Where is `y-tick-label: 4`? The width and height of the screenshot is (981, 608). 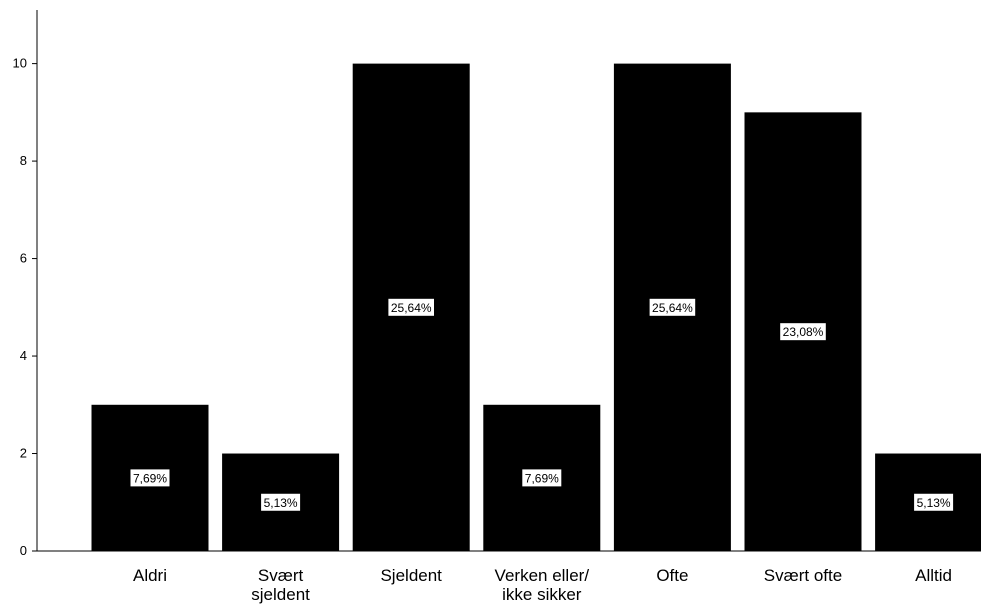
y-tick-label: 4 is located at coordinates (23, 355).